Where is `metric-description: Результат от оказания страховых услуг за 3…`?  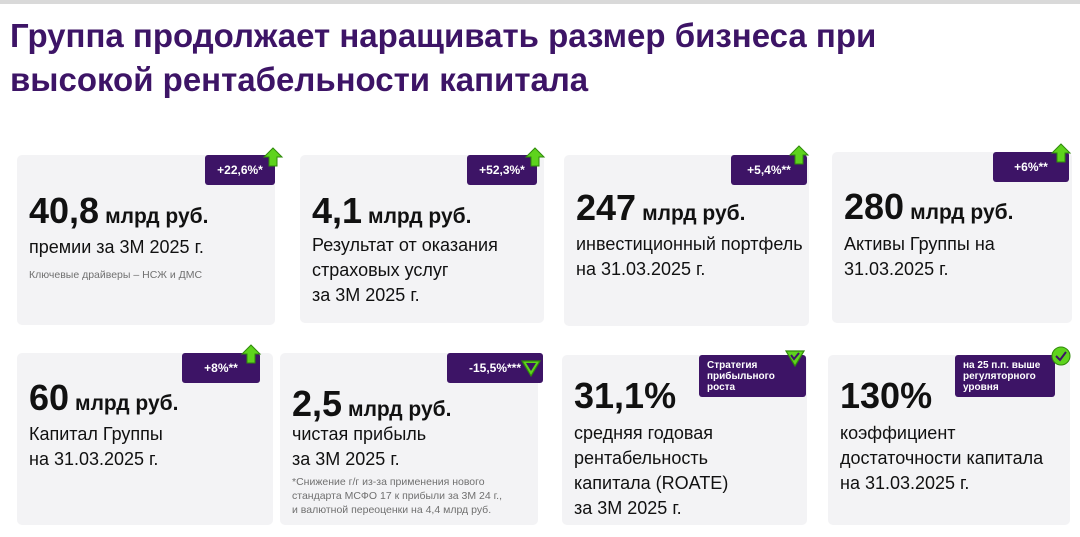 metric-description: Результат от оказания страховых услуг за 3… is located at coordinates (405, 270).